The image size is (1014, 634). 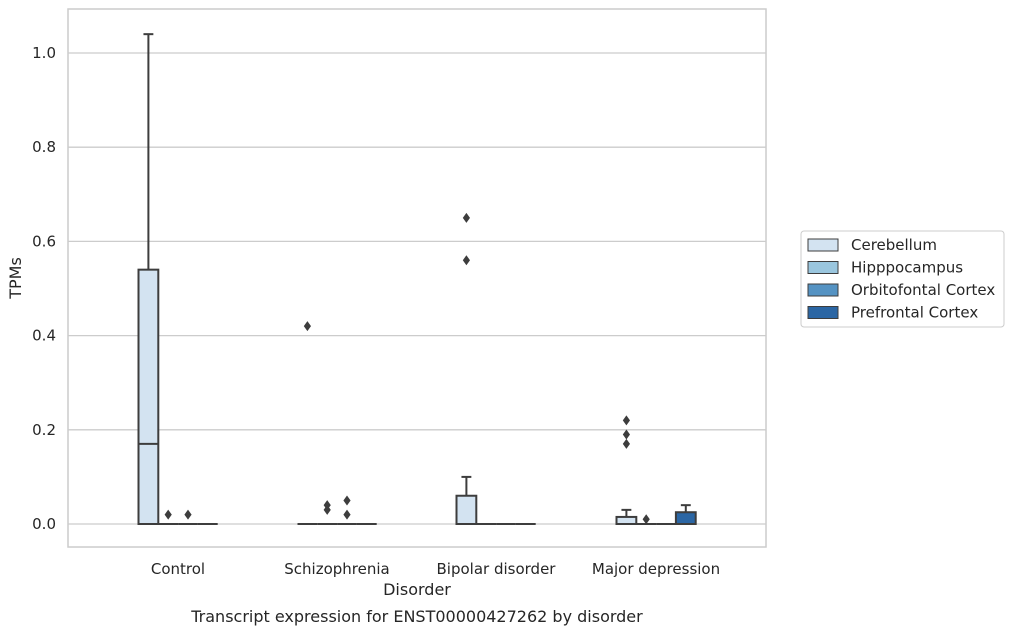 I want to click on y-tick-label: 0.0, so click(x=44, y=524).